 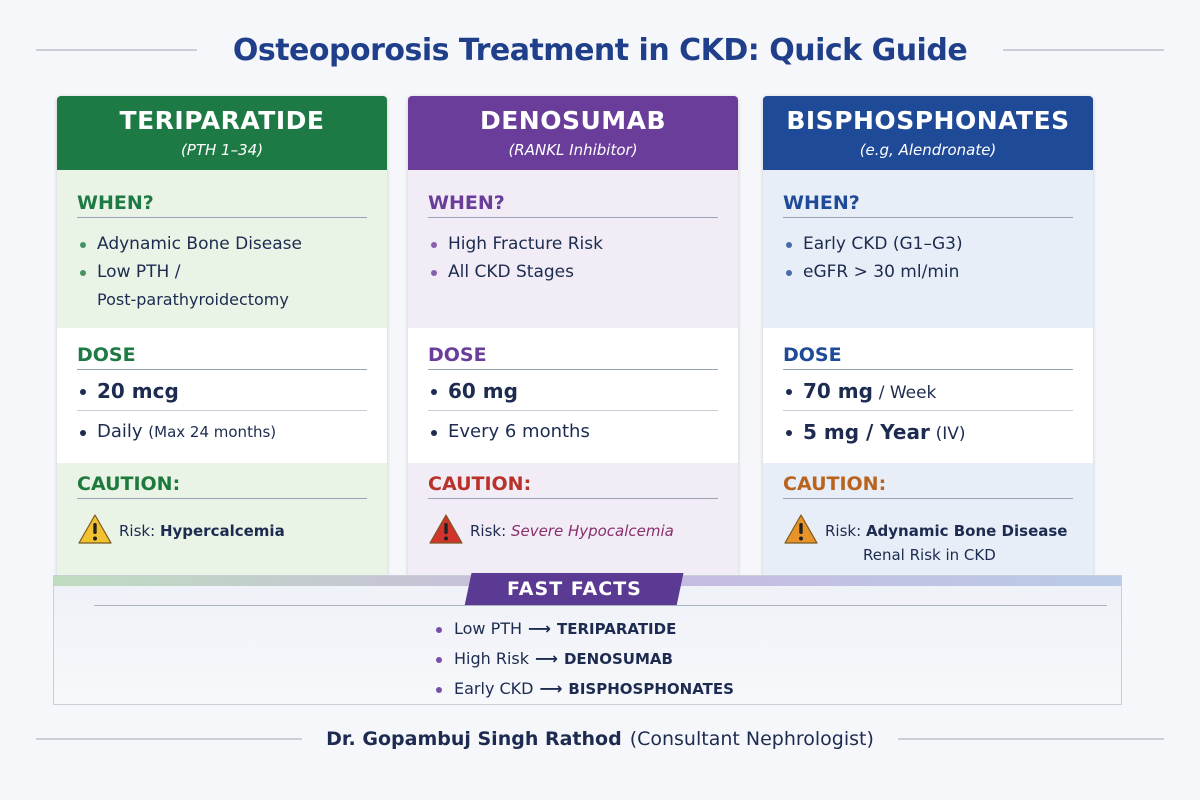 I want to click on when-item: Low PTH / Post-parathyroidectomy, so click(x=222, y=286).